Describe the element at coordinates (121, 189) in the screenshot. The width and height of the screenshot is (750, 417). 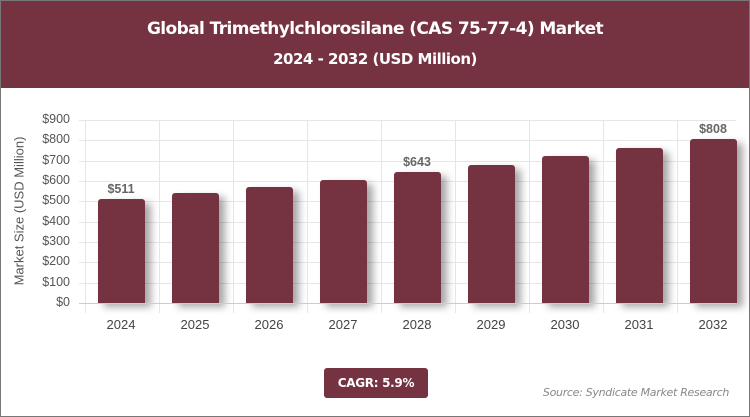
I see `data-label-2024: $511` at that location.